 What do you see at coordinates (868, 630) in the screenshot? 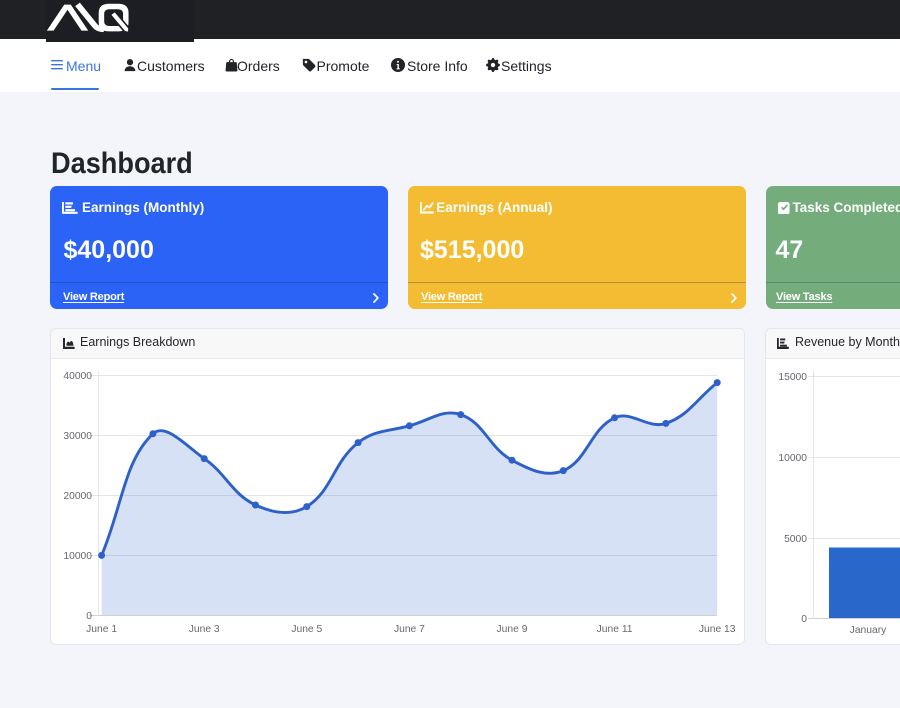
I see `svg-text: January` at bounding box center [868, 630].